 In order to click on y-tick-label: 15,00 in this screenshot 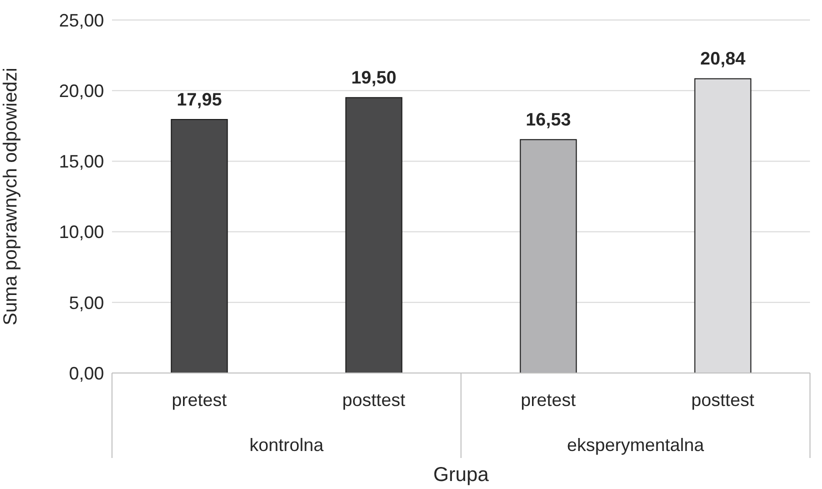, I will do `click(81, 162)`.